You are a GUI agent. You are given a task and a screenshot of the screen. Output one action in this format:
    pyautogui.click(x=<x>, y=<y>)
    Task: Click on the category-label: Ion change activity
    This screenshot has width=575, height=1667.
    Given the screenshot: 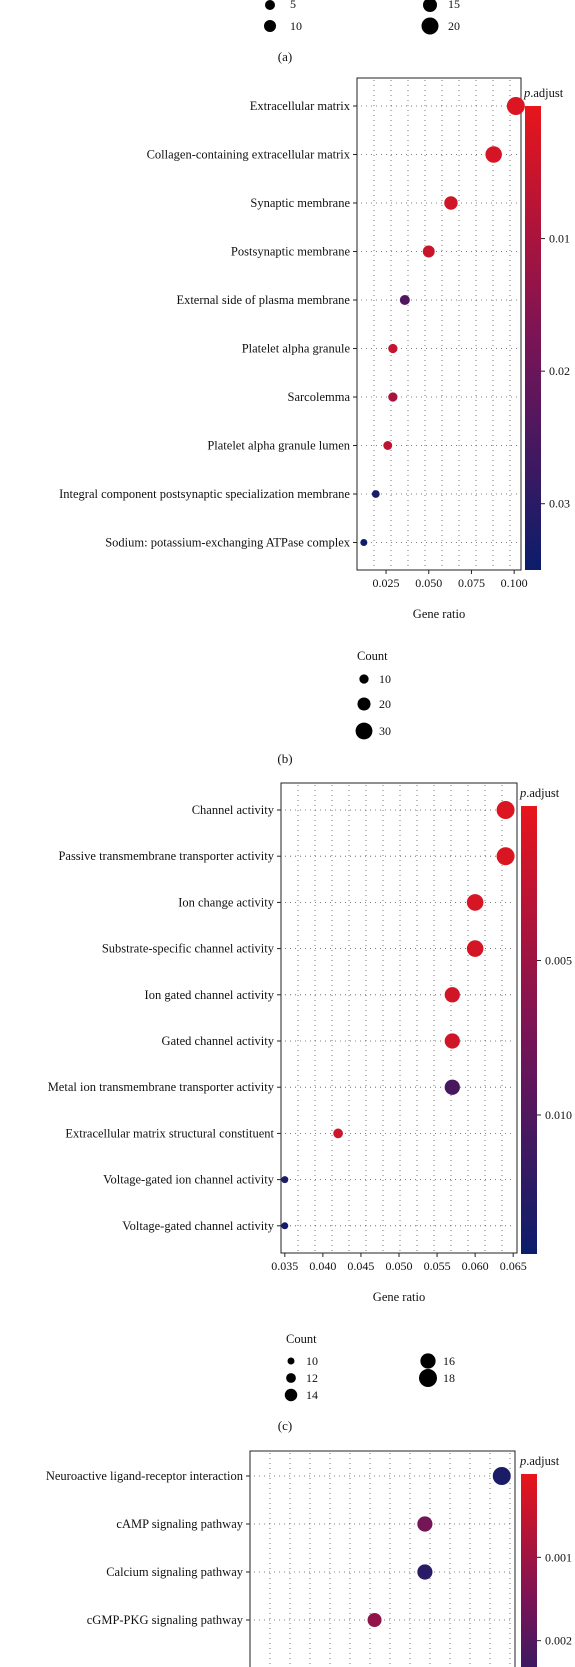 What is the action you would take?
    pyautogui.click(x=226, y=902)
    